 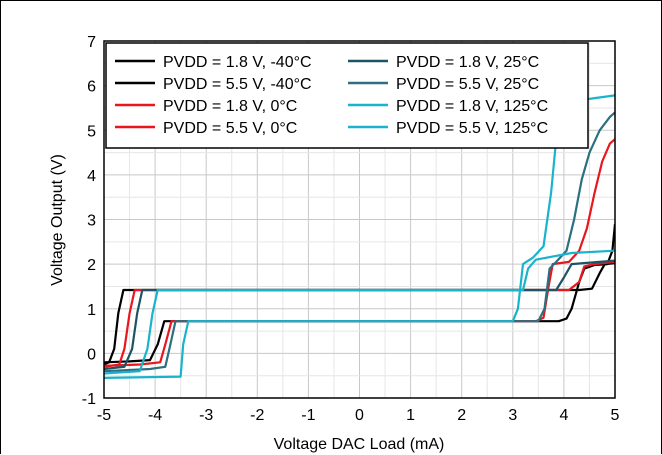 I want to click on x-tick-label: -1, so click(x=308, y=415).